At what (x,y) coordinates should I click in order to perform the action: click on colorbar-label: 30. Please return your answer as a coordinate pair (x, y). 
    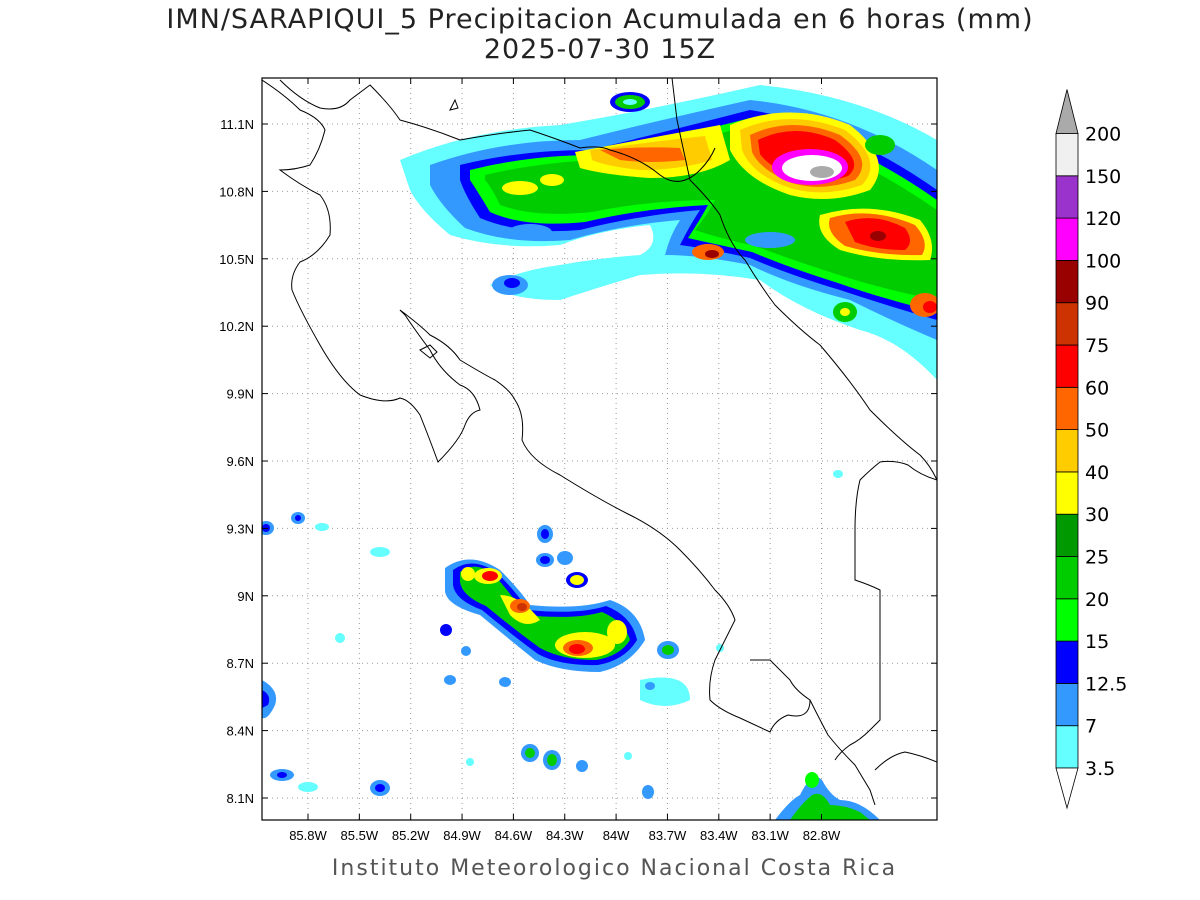
    Looking at the image, I should click on (1097, 515).